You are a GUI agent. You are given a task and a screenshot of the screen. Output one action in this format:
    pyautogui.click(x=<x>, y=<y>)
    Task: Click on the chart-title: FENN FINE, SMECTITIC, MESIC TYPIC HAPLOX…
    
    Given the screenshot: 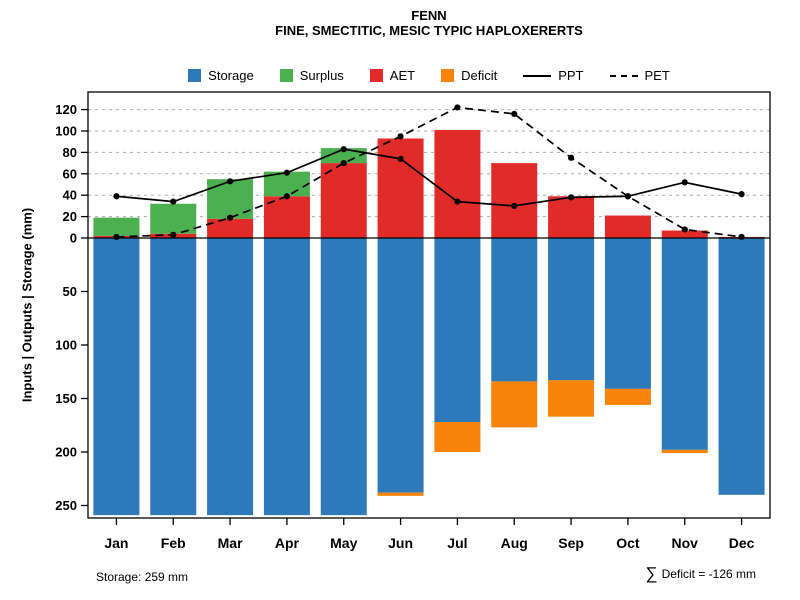 What is the action you would take?
    pyautogui.click(x=429, y=23)
    